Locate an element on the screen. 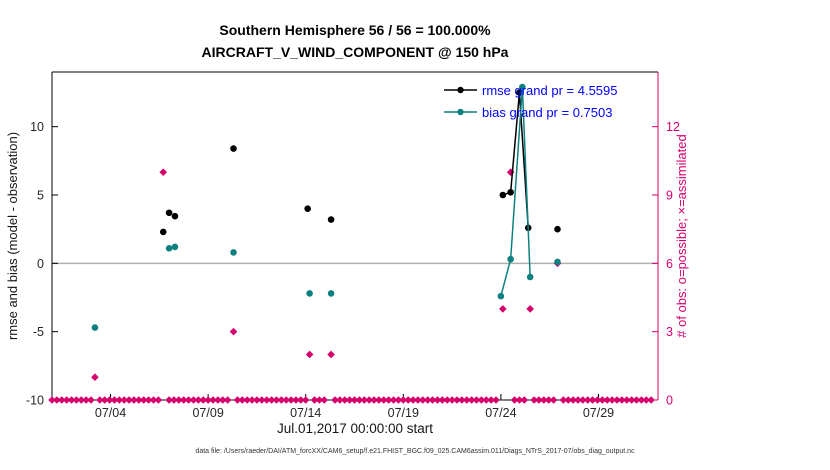  right-y-tick-label: 12 is located at coordinates (673, 127).